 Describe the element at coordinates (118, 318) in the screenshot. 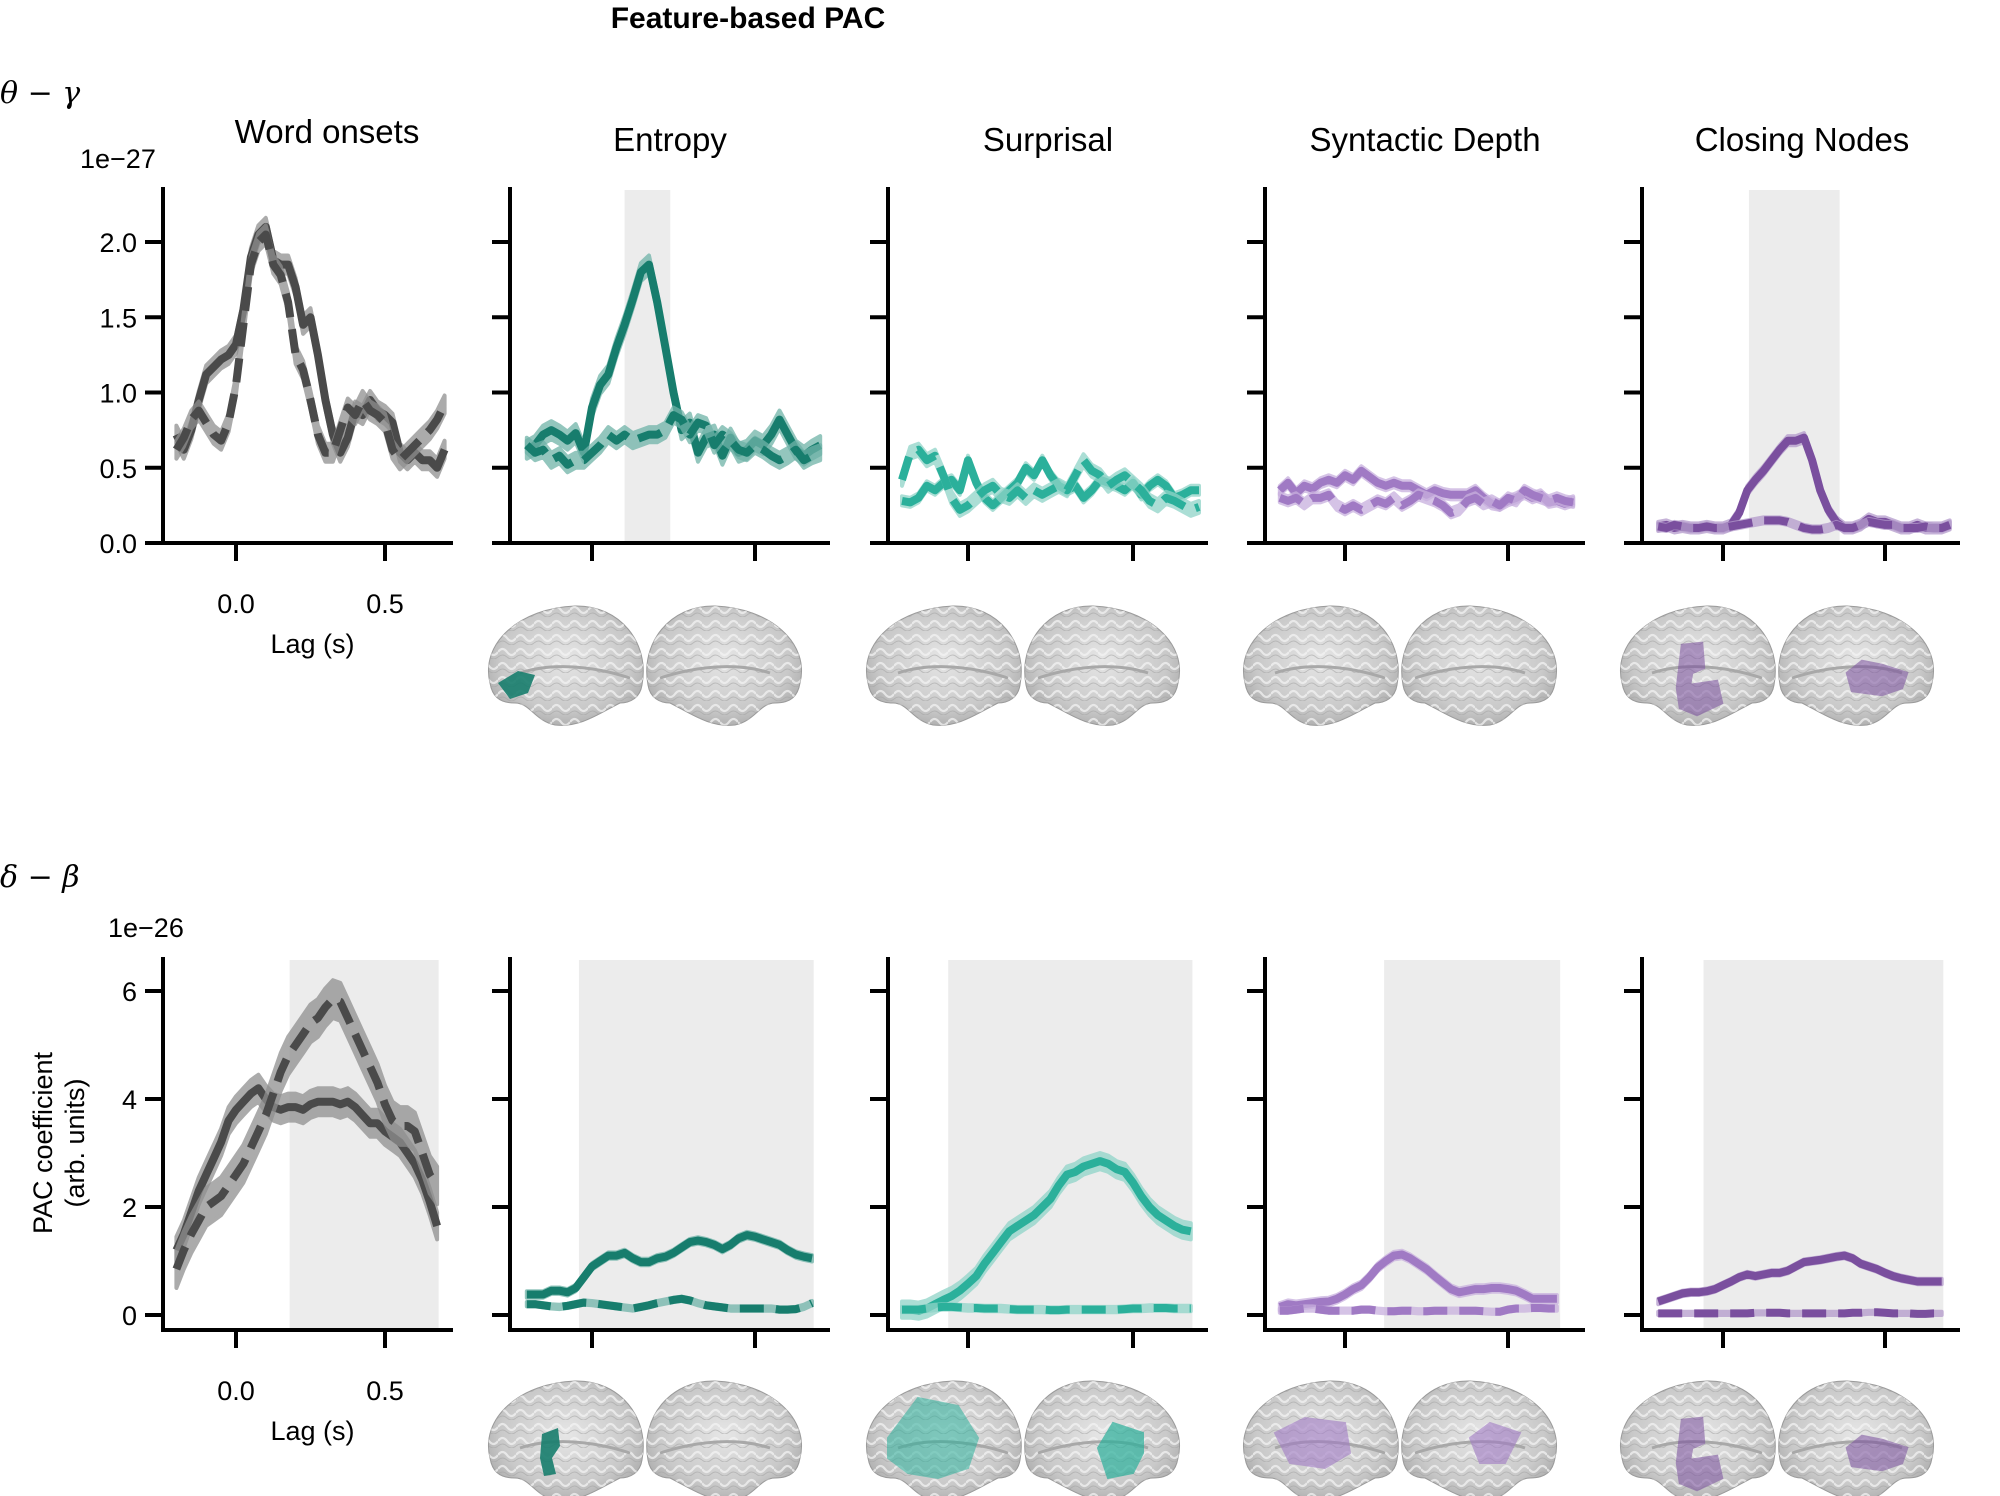

I see `y-tick-label: 1.5` at that location.